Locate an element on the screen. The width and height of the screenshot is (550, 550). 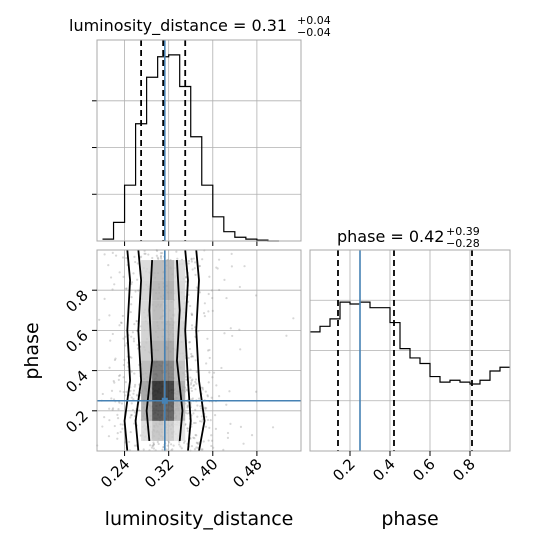
grid-lines is located at coordinates (410, 350).